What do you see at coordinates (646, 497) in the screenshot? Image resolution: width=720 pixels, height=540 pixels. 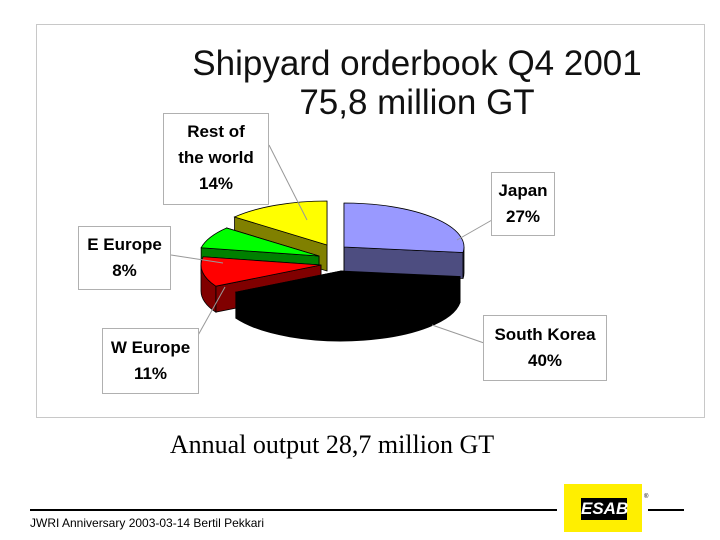 I see `logo-registered-mark: ®` at bounding box center [646, 497].